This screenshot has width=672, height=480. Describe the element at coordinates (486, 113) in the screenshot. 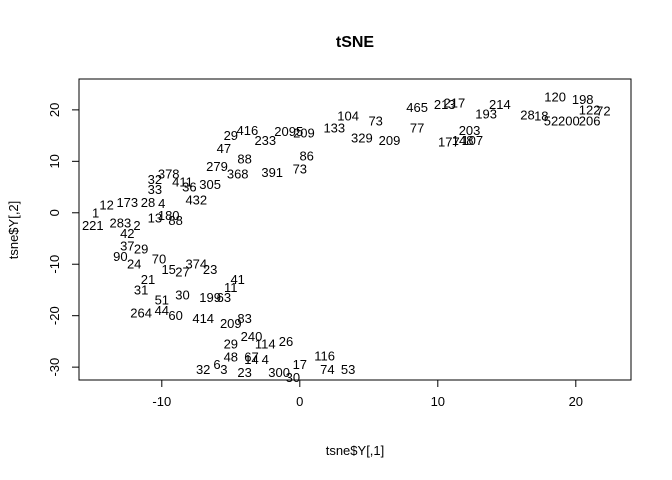

I see `point-label: 193` at that location.